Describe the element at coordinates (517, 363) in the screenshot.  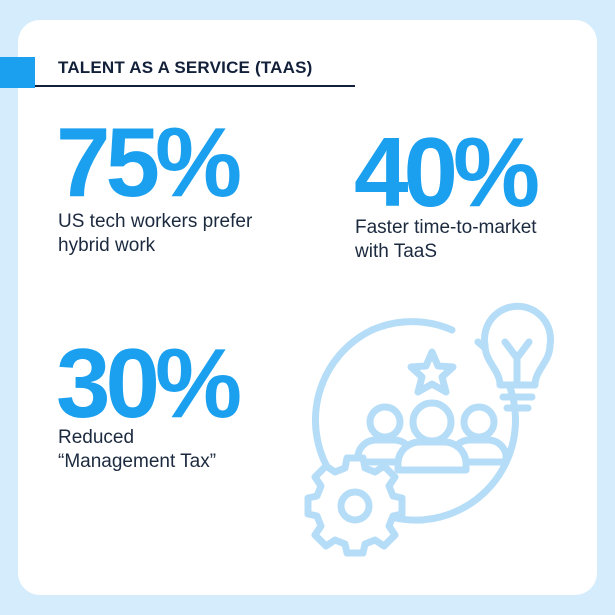
I see `bulb-filament` at that location.